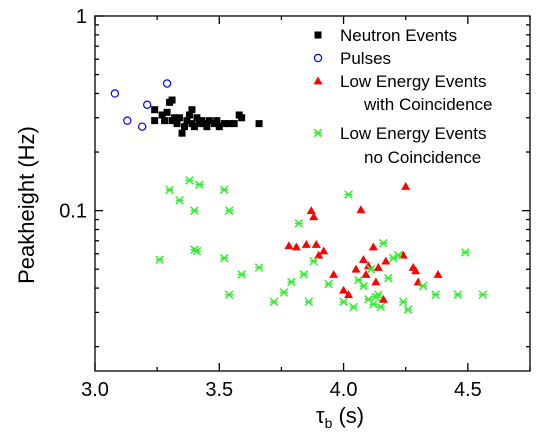 The height and width of the screenshot is (445, 540). Describe the element at coordinates (26, 205) in the screenshot. I see `y-axis-label: Peakheight (Hz)` at that location.